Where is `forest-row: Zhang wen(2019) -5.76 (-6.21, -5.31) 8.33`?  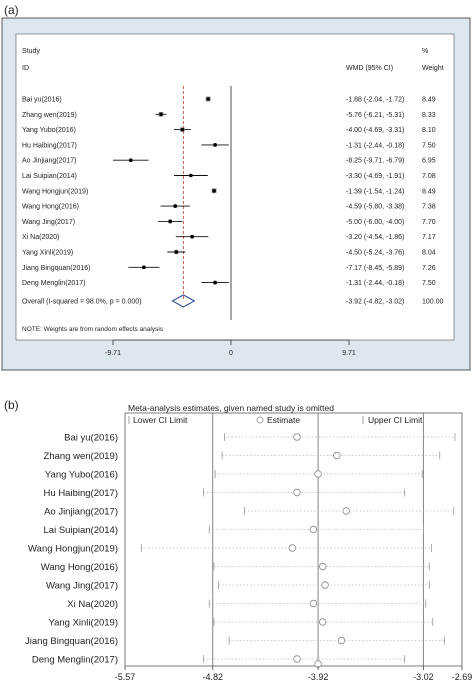
forest-row: Zhang wen(2019) -5.76 (-6.21, -5.31) 8.33 is located at coordinates (229, 115).